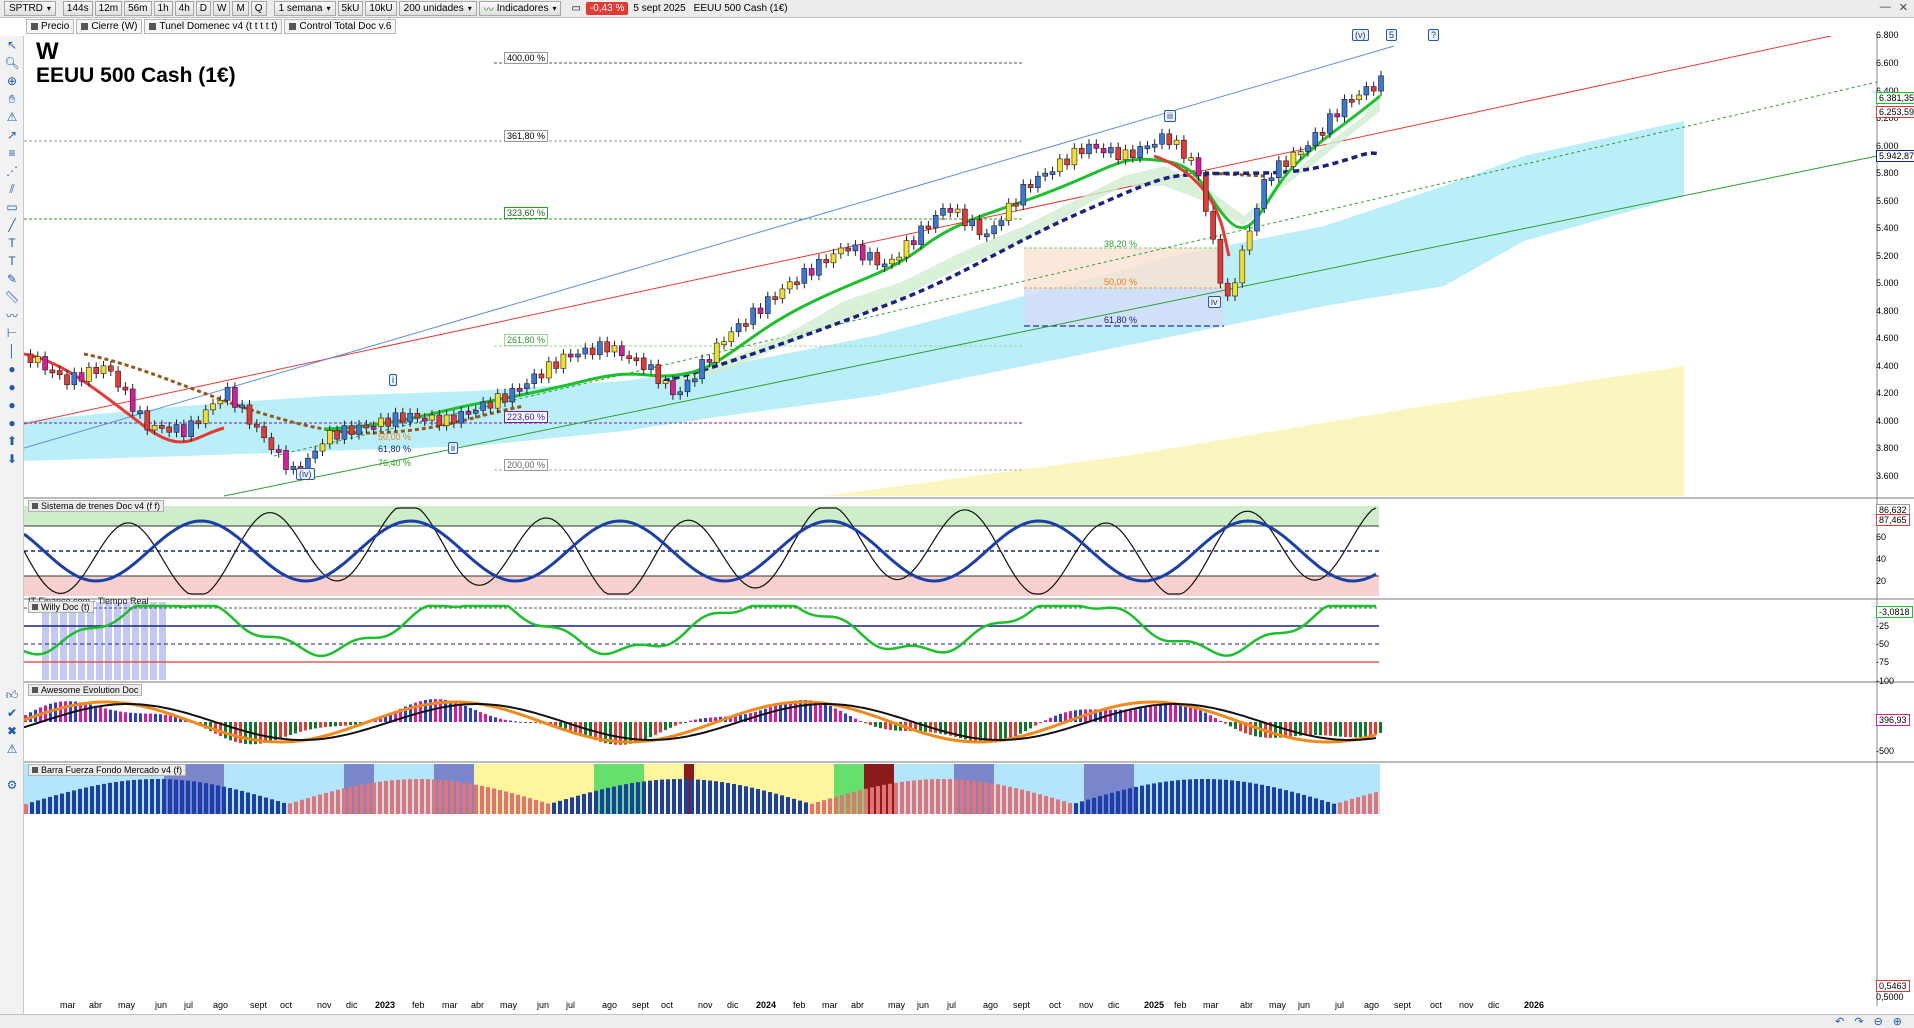 The image size is (1914, 1028). What do you see at coordinates (61, 607) in the screenshot?
I see `panel-label-willy: Willy Doc (t)` at bounding box center [61, 607].